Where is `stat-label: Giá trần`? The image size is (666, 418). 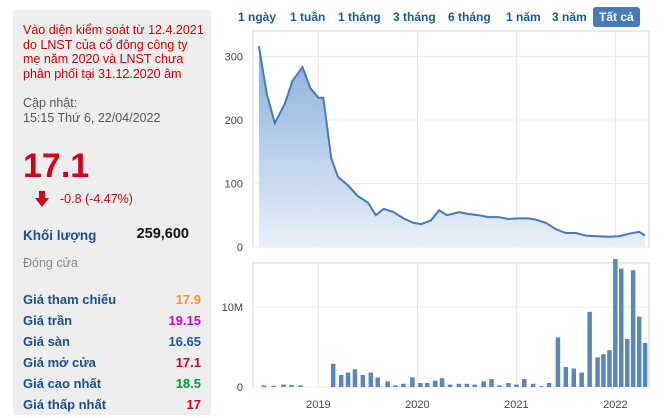 stat-label: Giá trần is located at coordinates (48, 320).